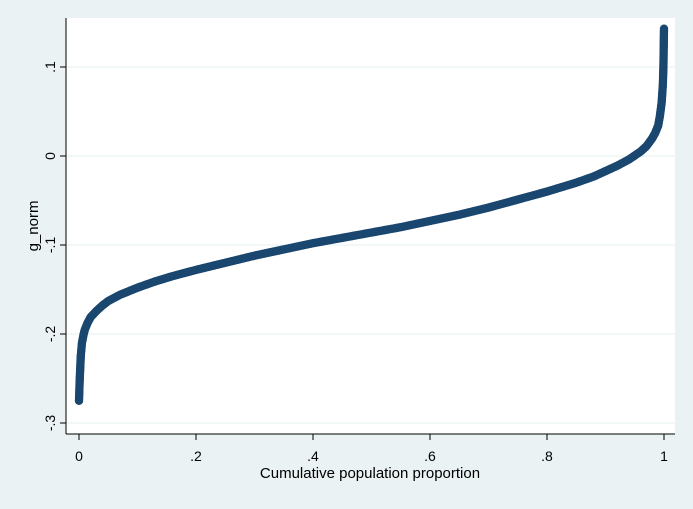 This screenshot has width=693, height=509. I want to click on y-tick-label: -.2, so click(50, 334).